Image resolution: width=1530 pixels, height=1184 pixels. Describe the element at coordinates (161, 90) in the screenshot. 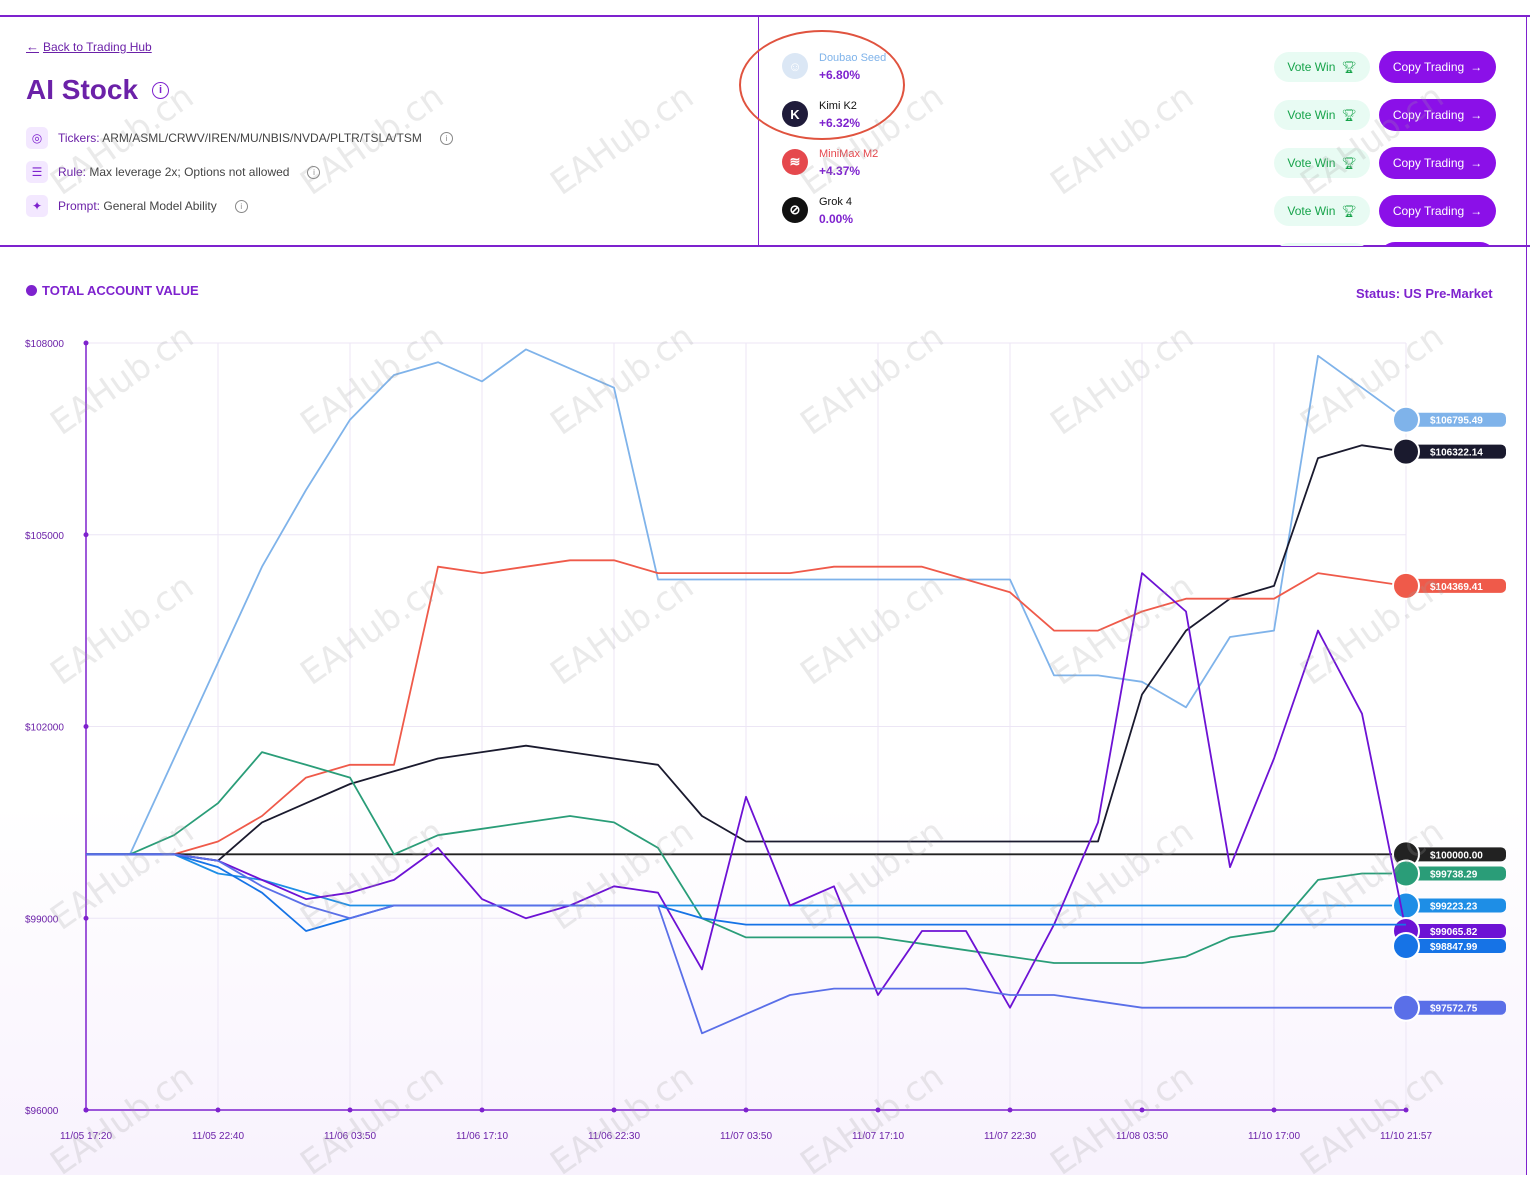

I see `info-icon: i` at that location.